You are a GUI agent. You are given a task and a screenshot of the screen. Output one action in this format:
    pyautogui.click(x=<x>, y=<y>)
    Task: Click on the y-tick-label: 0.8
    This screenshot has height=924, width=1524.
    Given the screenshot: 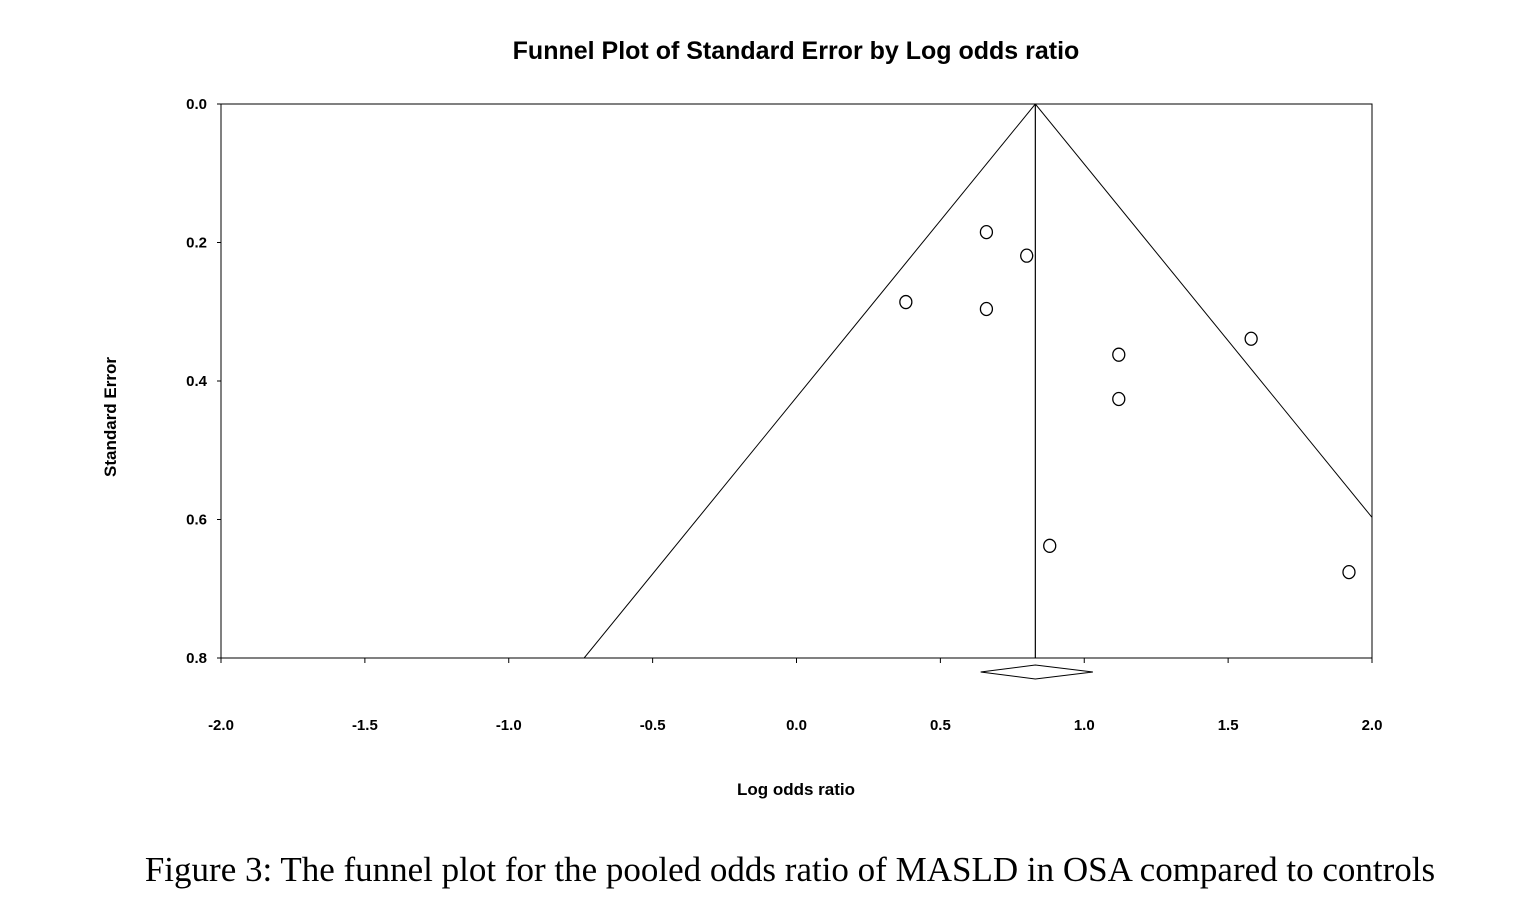 What is the action you would take?
    pyautogui.click(x=196, y=658)
    